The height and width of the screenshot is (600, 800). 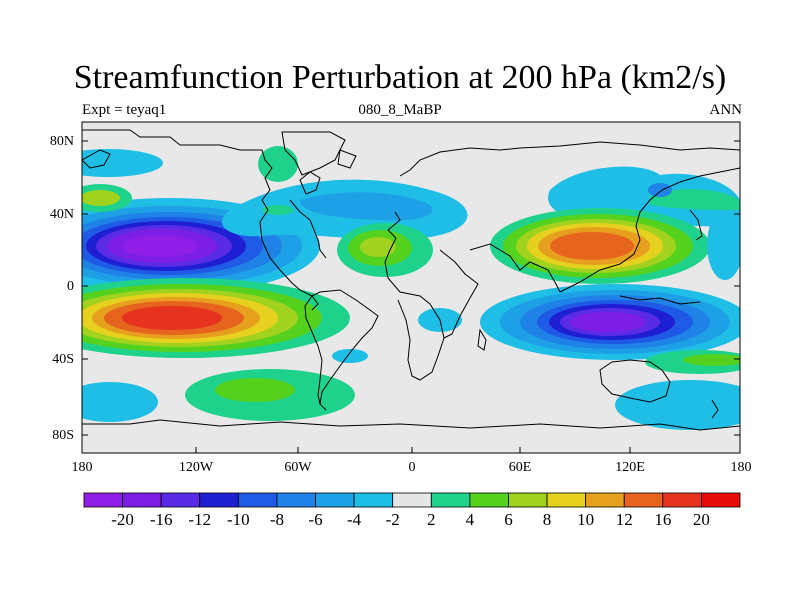 I want to click on colorbar-label: -12, so click(x=200, y=519).